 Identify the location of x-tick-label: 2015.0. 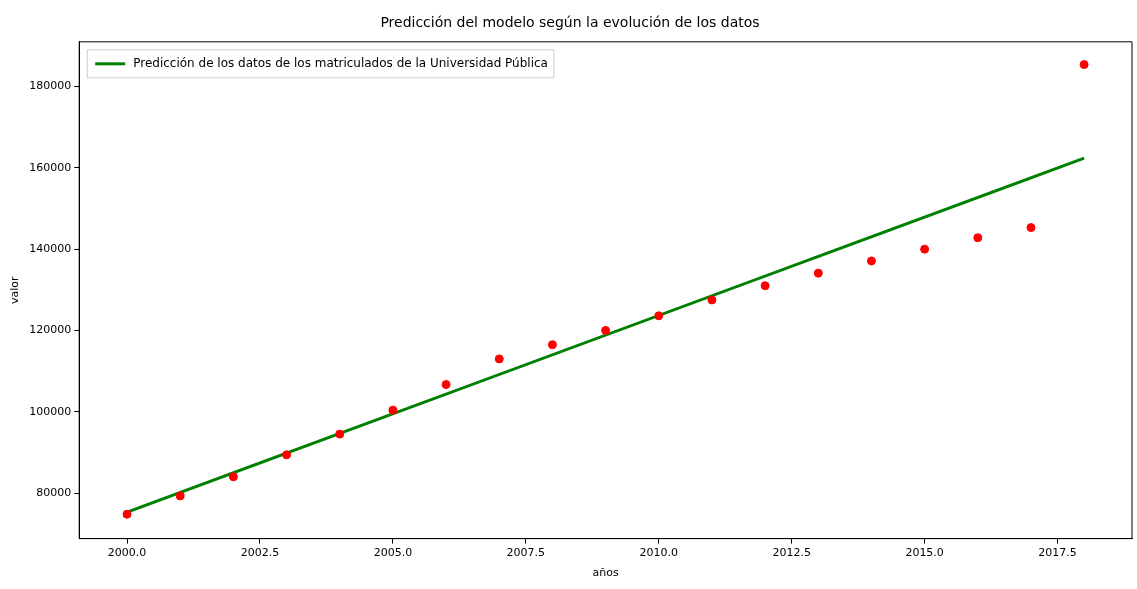
(924, 553).